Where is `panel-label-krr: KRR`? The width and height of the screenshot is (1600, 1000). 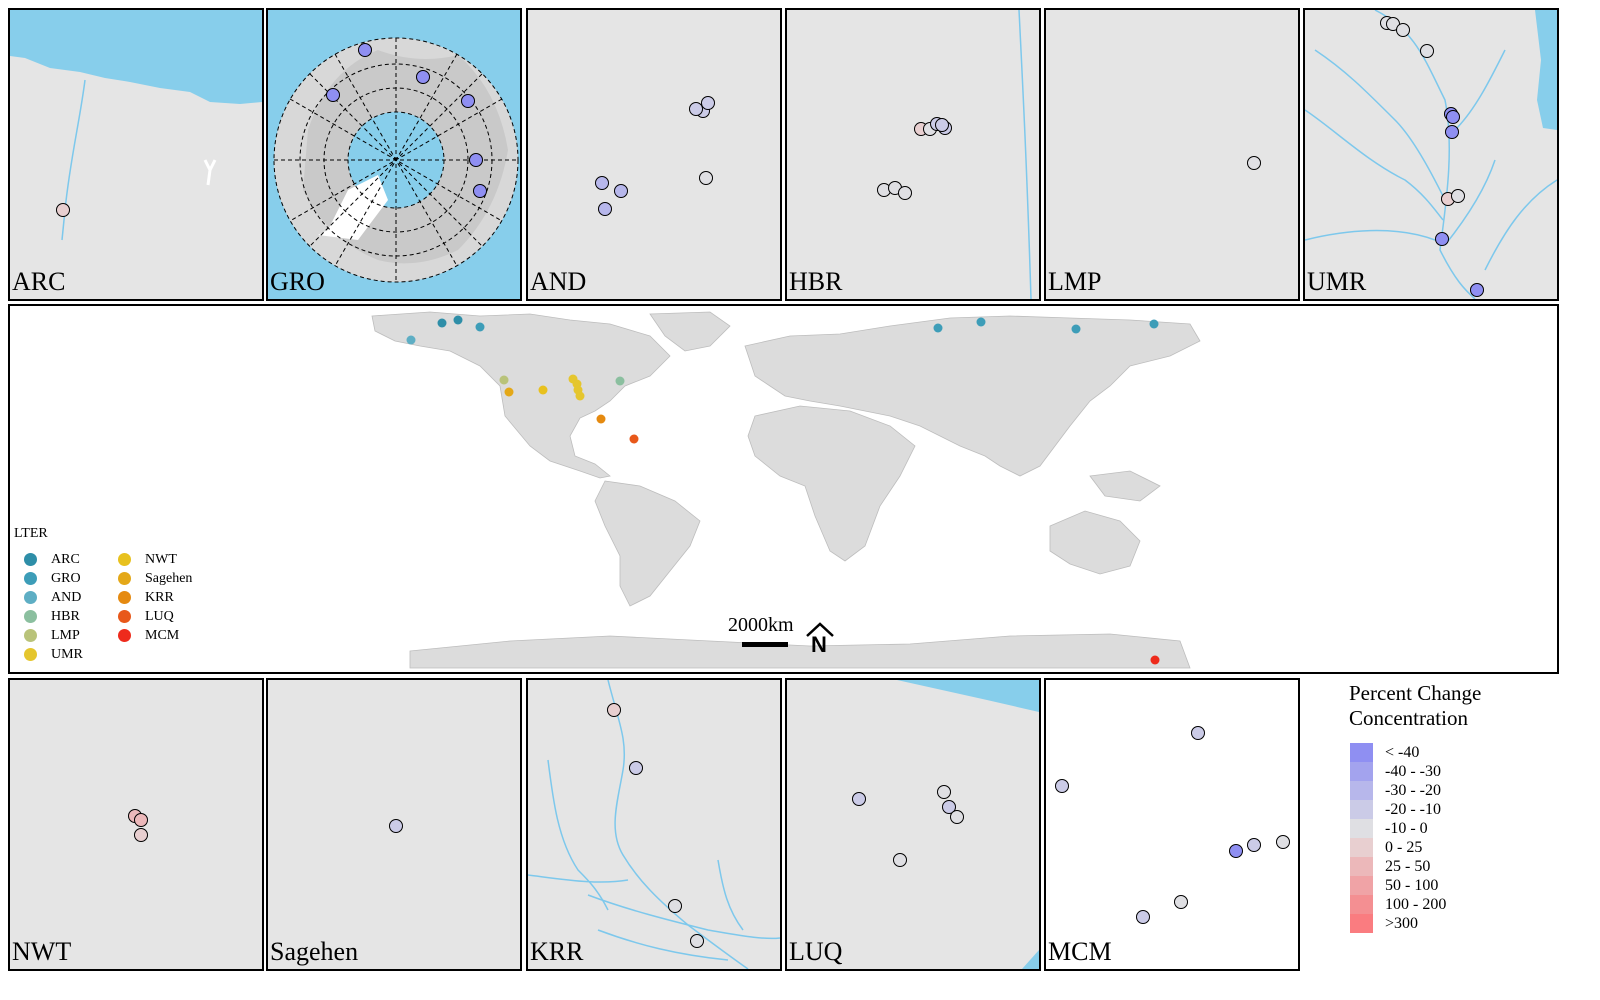 panel-label-krr: KRR is located at coordinates (557, 951).